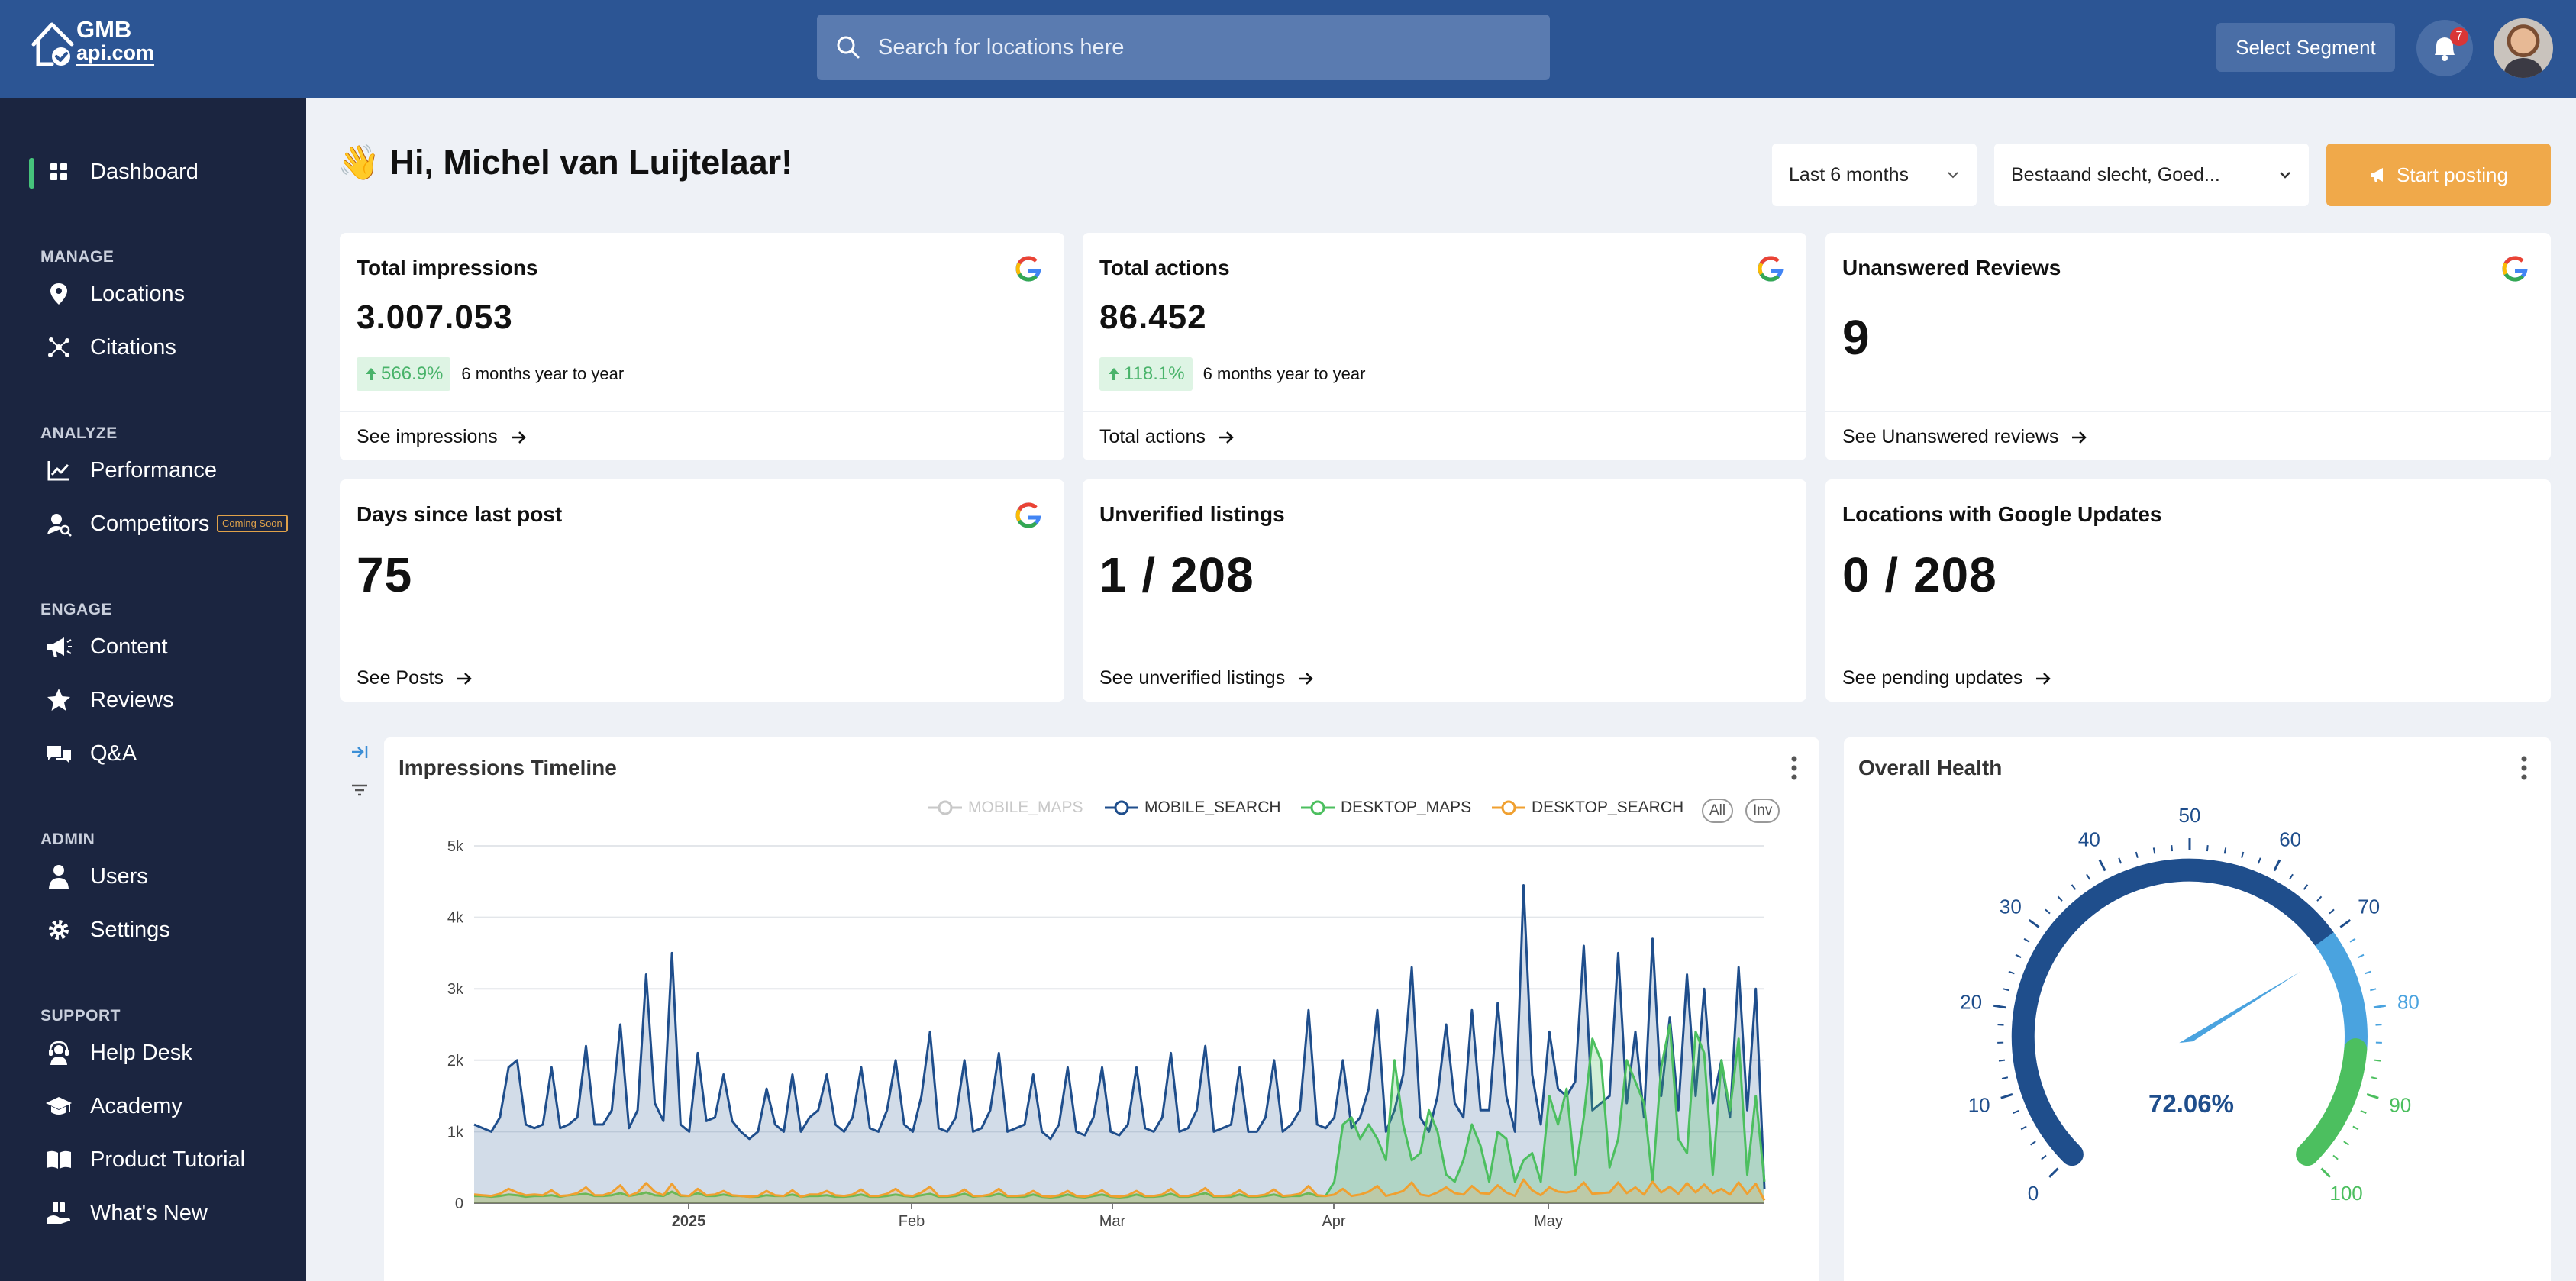 The image size is (2576, 1281). Describe the element at coordinates (153, 700) in the screenshot. I see `sidebar-item-reviews: Reviews` at that location.